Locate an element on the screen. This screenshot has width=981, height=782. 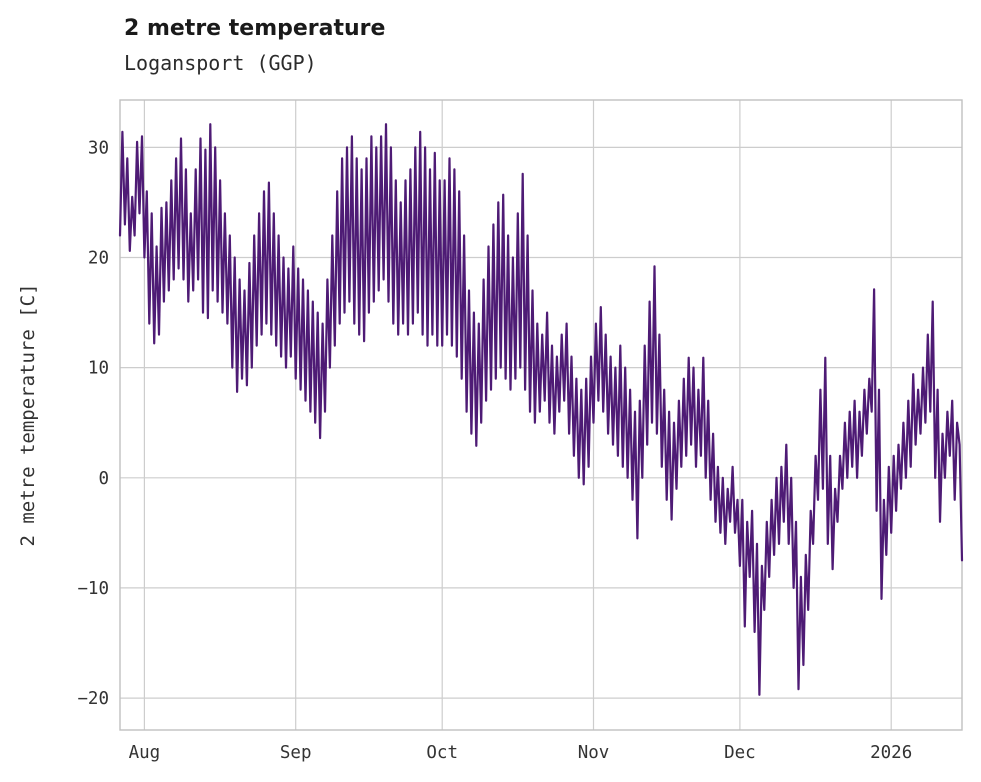
y-tick-label: 20 is located at coordinates (98, 259).